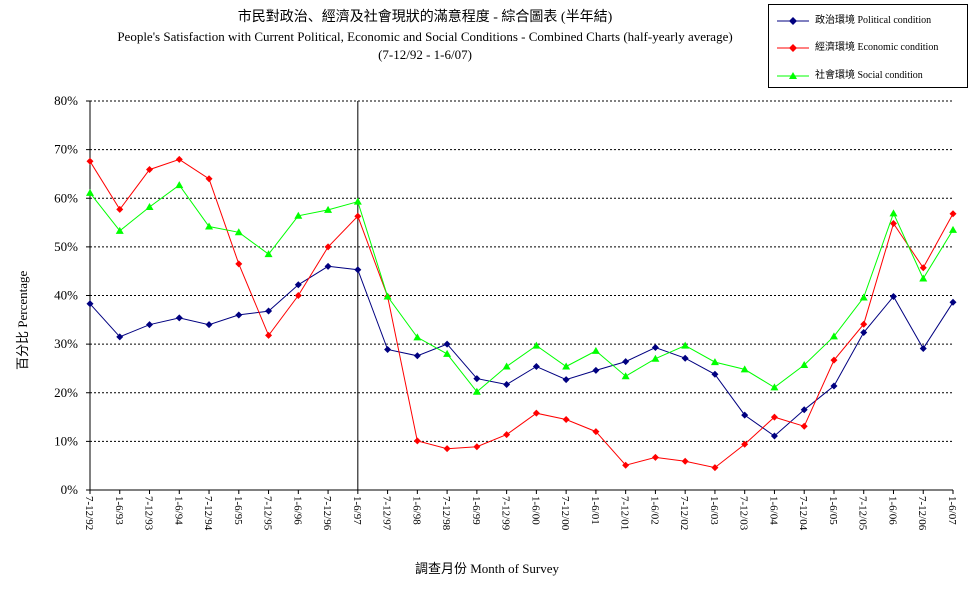 The width and height of the screenshot is (974, 599). Describe the element at coordinates (869, 75) in the screenshot. I see `legend-label-social: 社會環境 Social condition` at that location.